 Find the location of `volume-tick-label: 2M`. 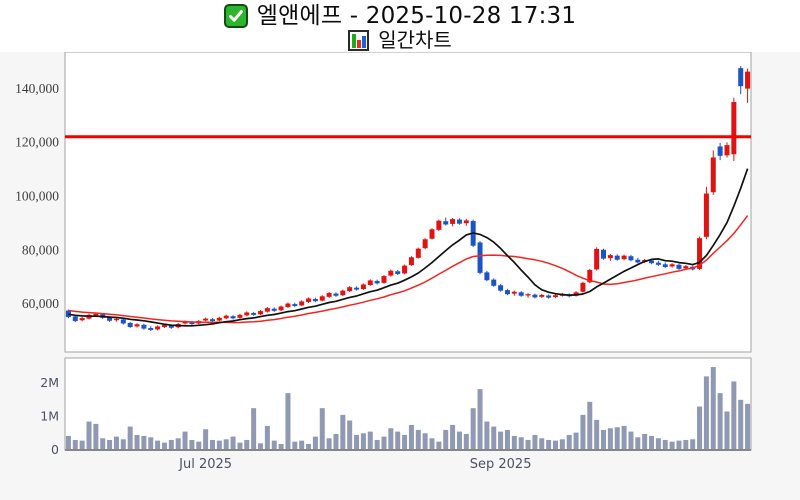

volume-tick-label: 2M is located at coordinates (49, 382).